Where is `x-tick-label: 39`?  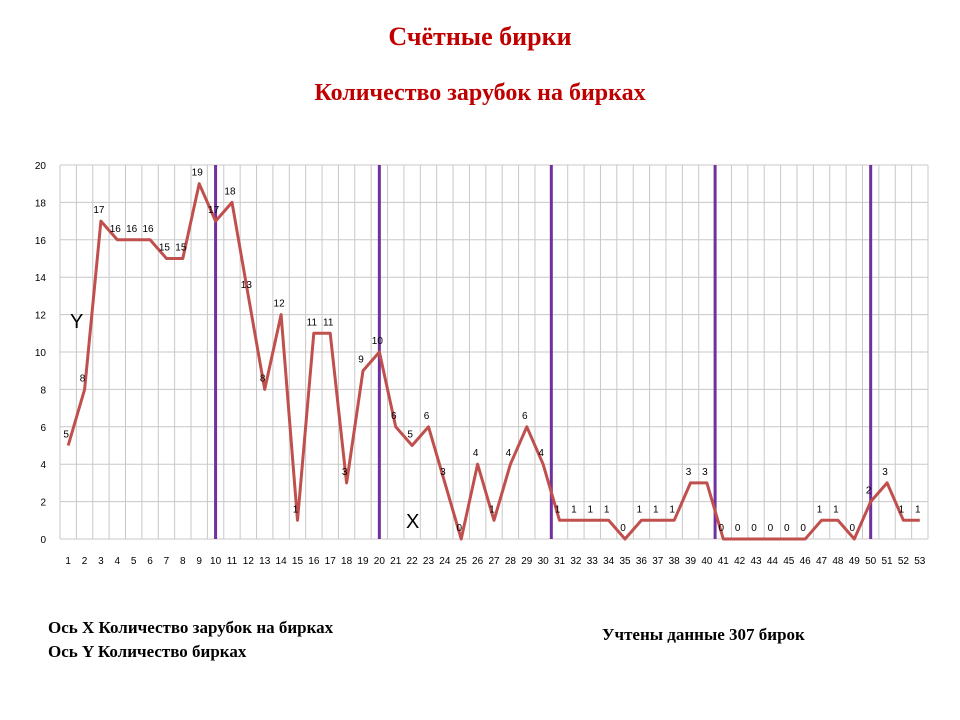 x-tick-label: 39 is located at coordinates (691, 561).